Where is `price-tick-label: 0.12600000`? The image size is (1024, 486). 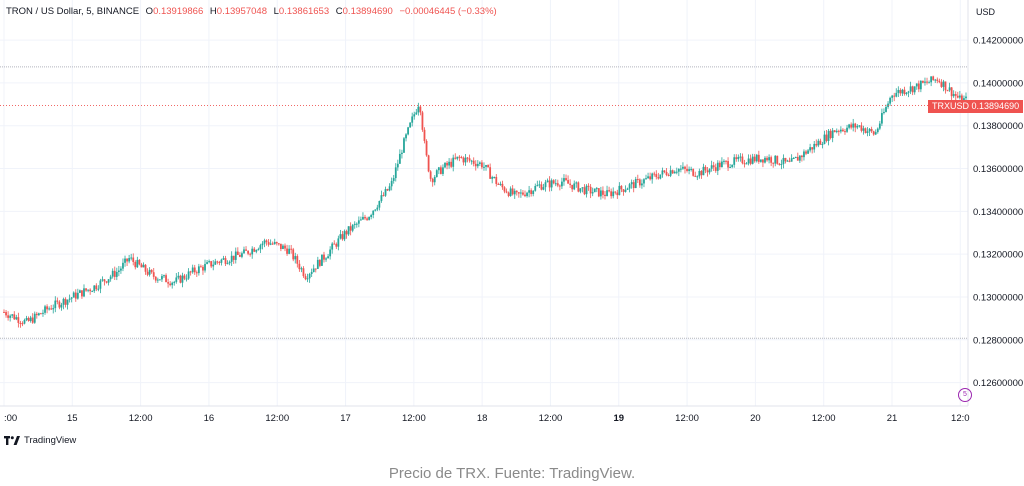 price-tick-label: 0.12600000 is located at coordinates (998, 383).